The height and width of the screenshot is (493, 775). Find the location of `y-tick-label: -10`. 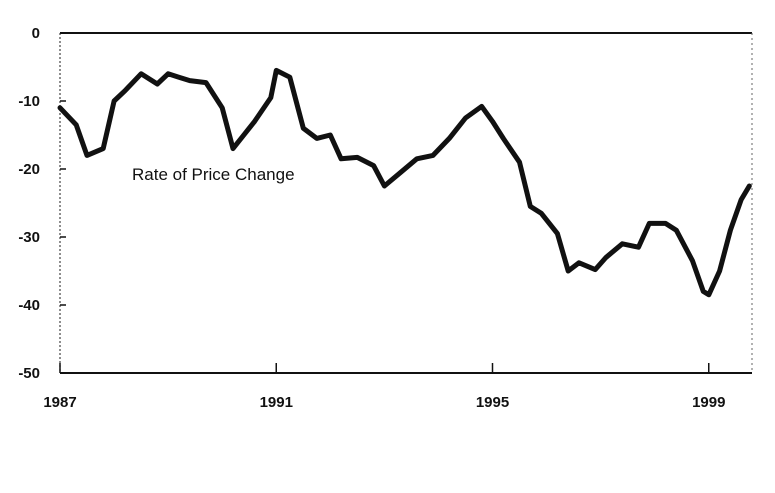

y-tick-label: -10 is located at coordinates (29, 101).